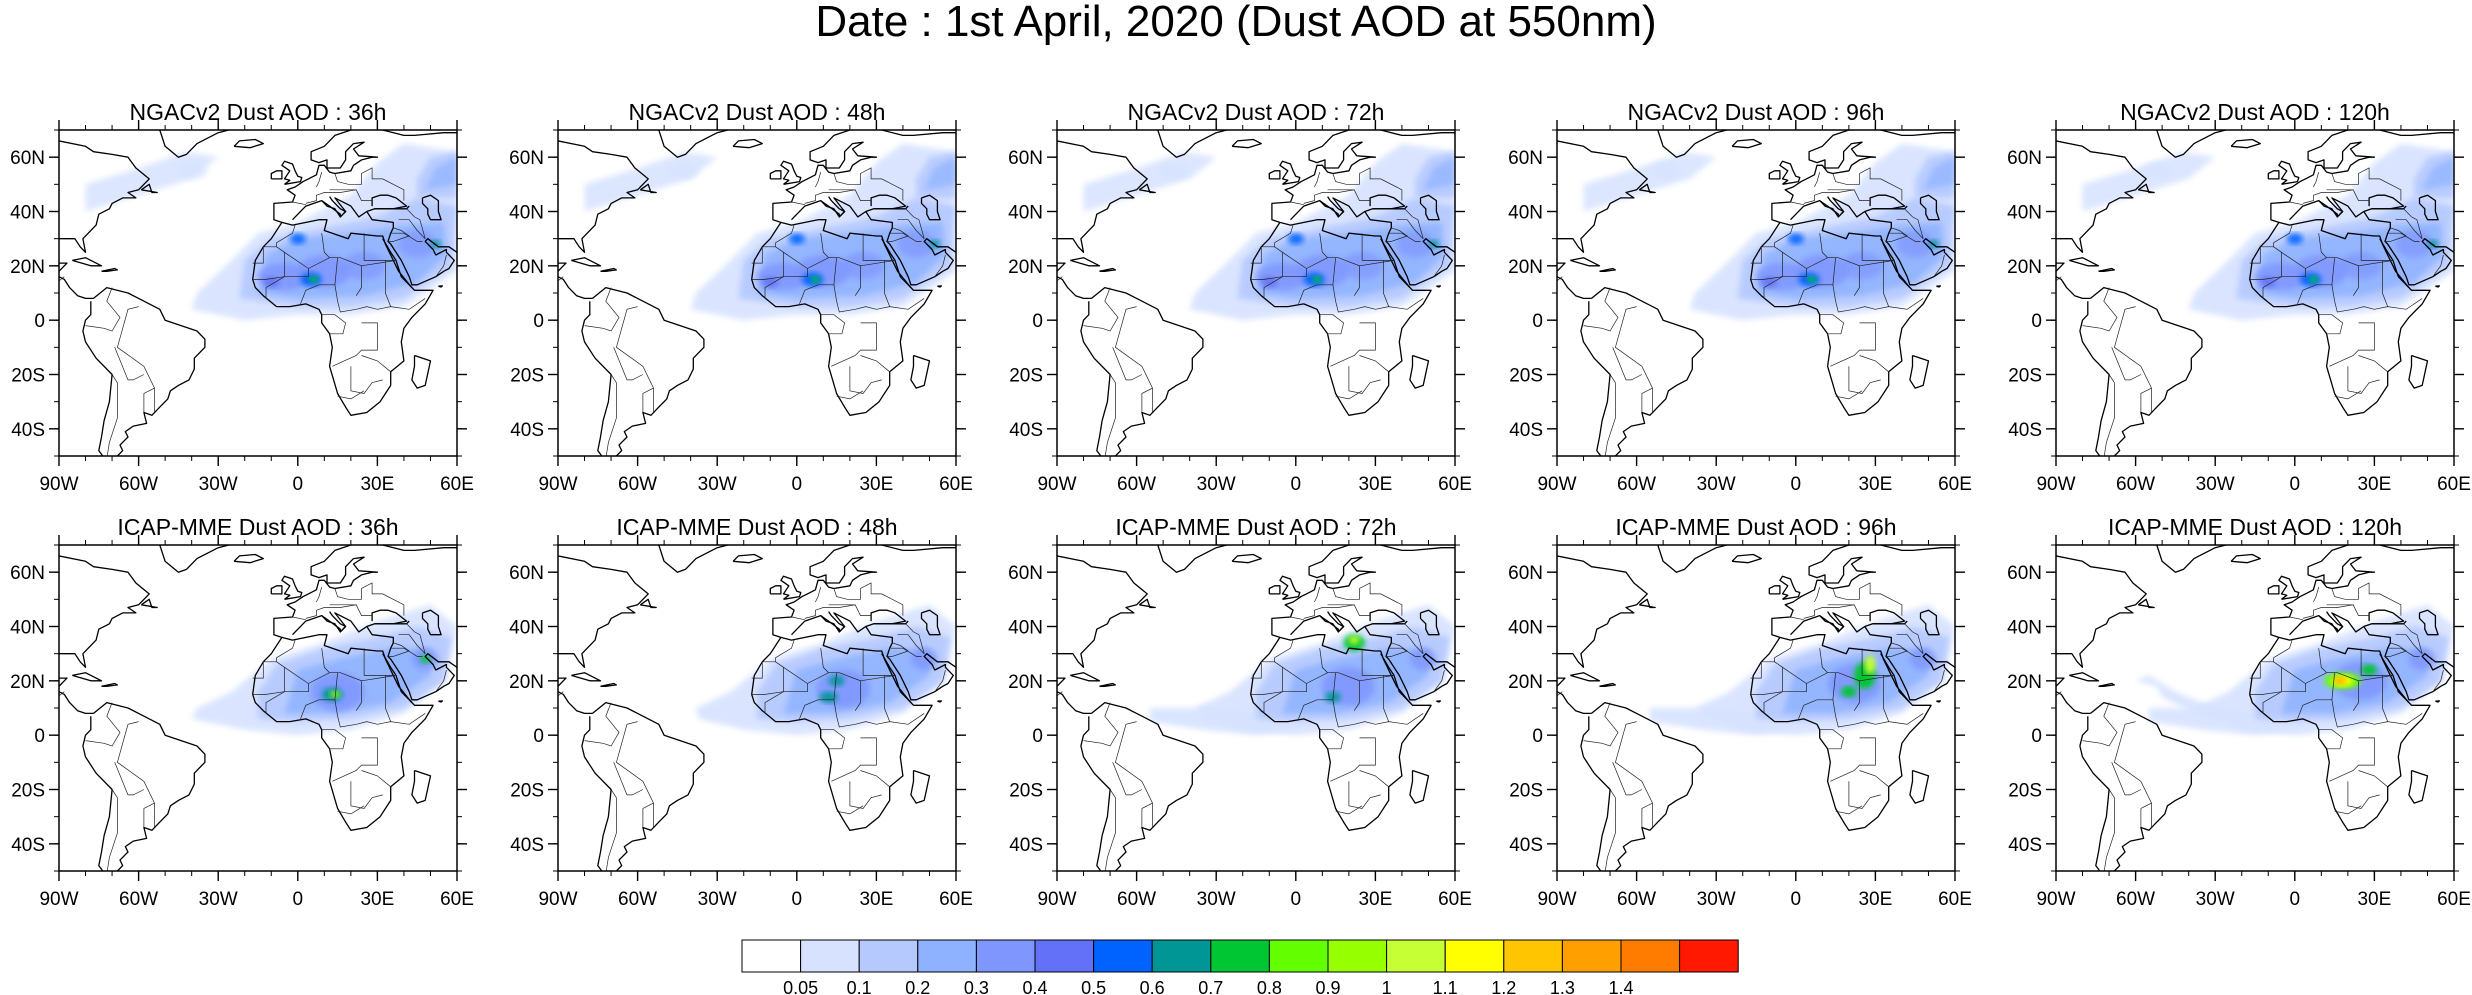  Describe the element at coordinates (859, 986) in the screenshot. I see `colorbar-label: 0.1` at that location.